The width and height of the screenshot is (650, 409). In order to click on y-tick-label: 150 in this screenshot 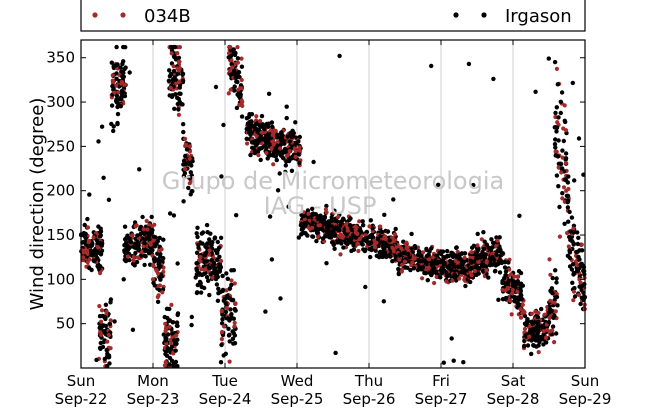, I will do `click(60, 235)`.